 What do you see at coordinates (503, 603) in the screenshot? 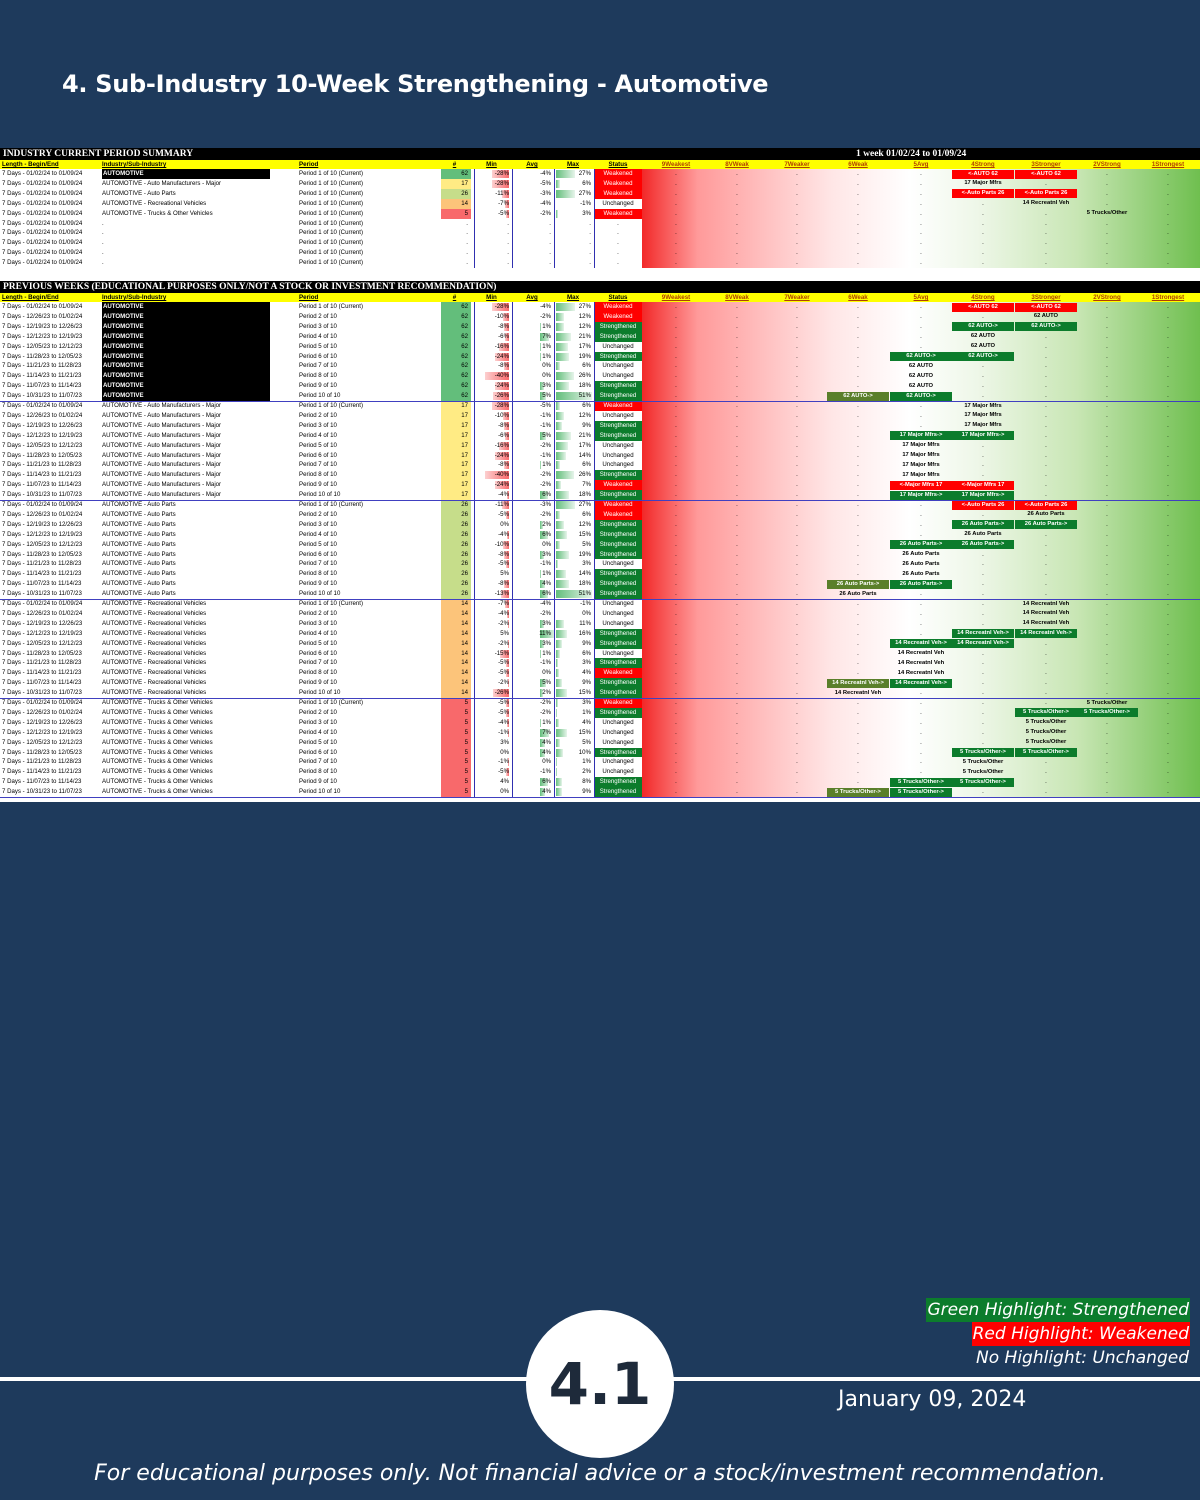
I see `min-cell: -7%` at bounding box center [503, 603].